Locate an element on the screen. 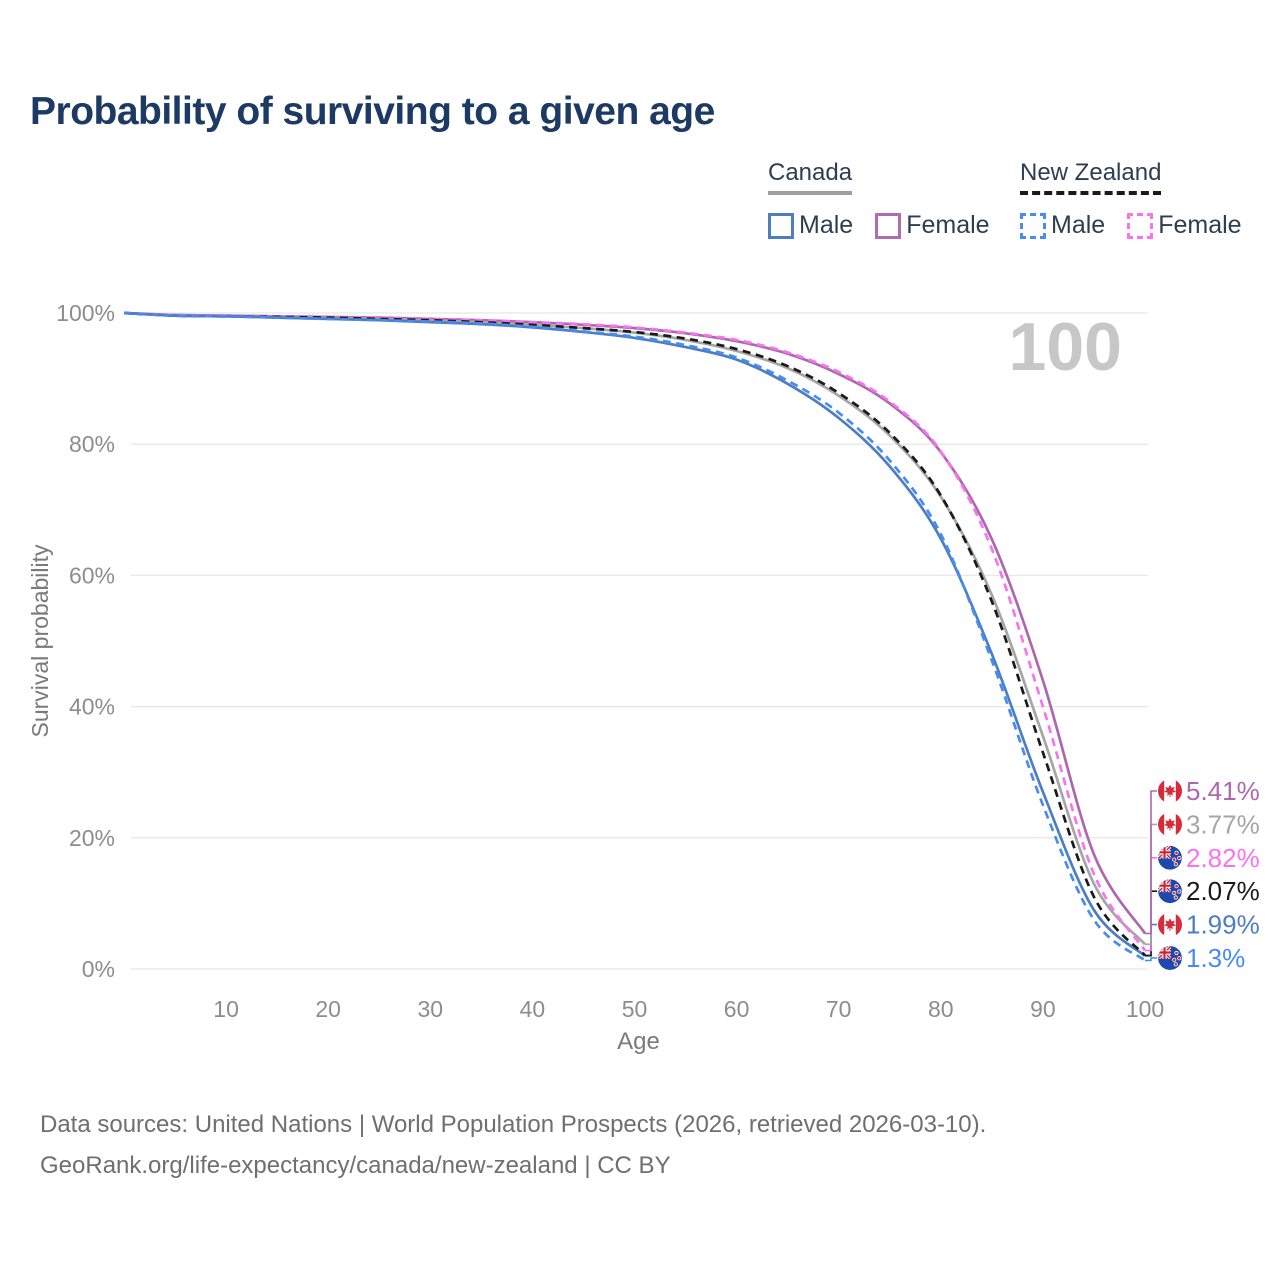 The image size is (1280, 1280). x-tick-label: 10 is located at coordinates (226, 1009).